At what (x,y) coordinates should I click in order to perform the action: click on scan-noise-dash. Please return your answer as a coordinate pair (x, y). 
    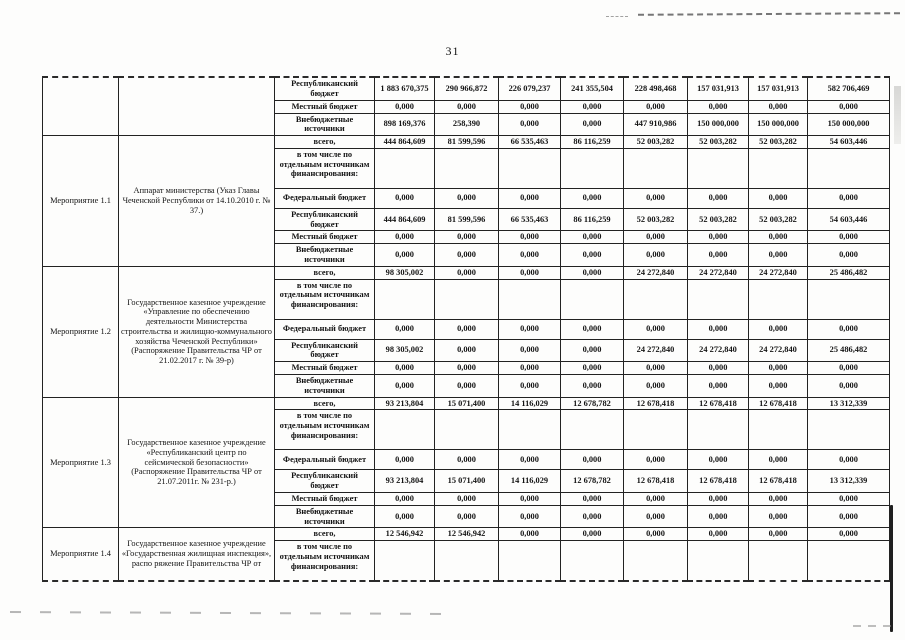
    Looking at the image, I should click on (617, 16).